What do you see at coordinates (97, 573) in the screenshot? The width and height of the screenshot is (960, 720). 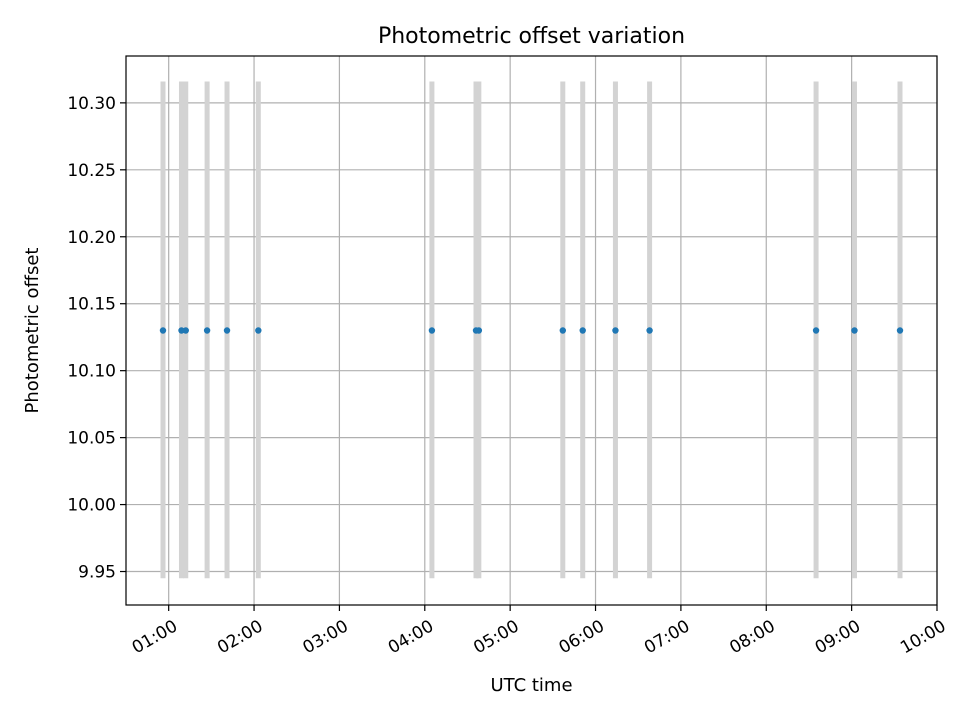 I see `y-tick-label: 9.95` at bounding box center [97, 573].